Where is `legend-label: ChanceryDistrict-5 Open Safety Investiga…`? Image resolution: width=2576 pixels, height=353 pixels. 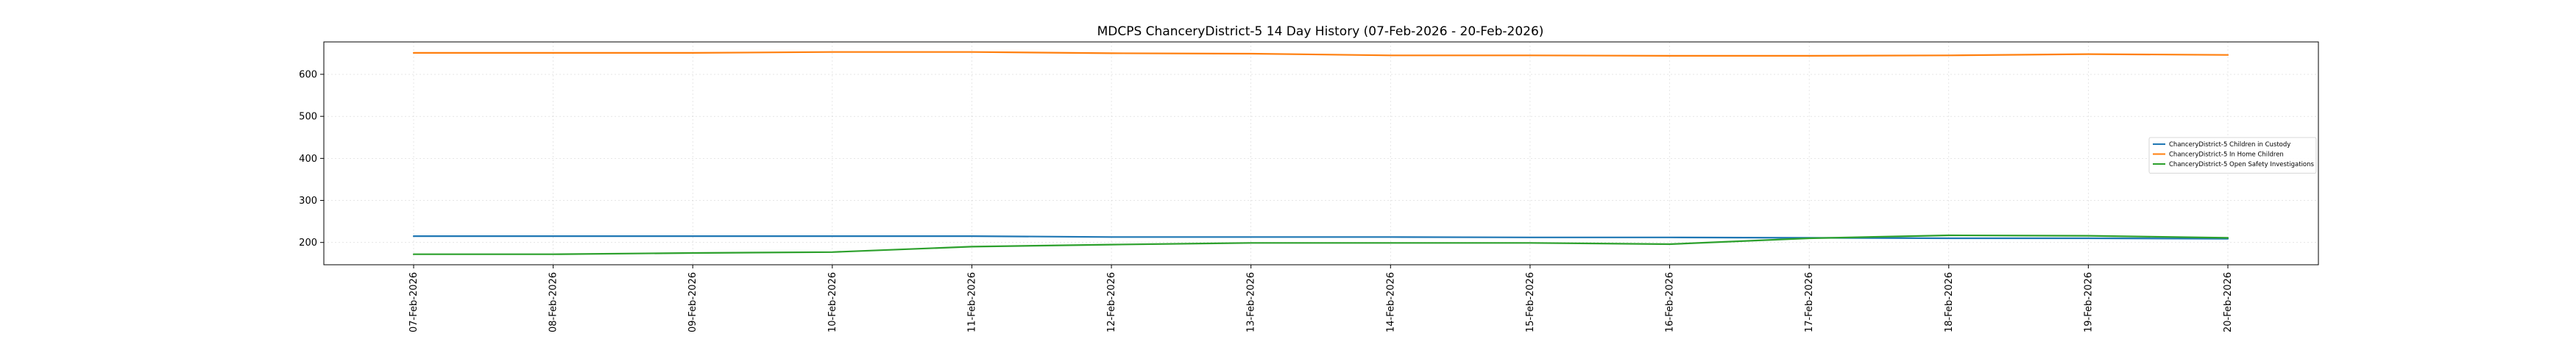 legend-label: ChanceryDistrict-5 Open Safety Investiga… is located at coordinates (2242, 165).